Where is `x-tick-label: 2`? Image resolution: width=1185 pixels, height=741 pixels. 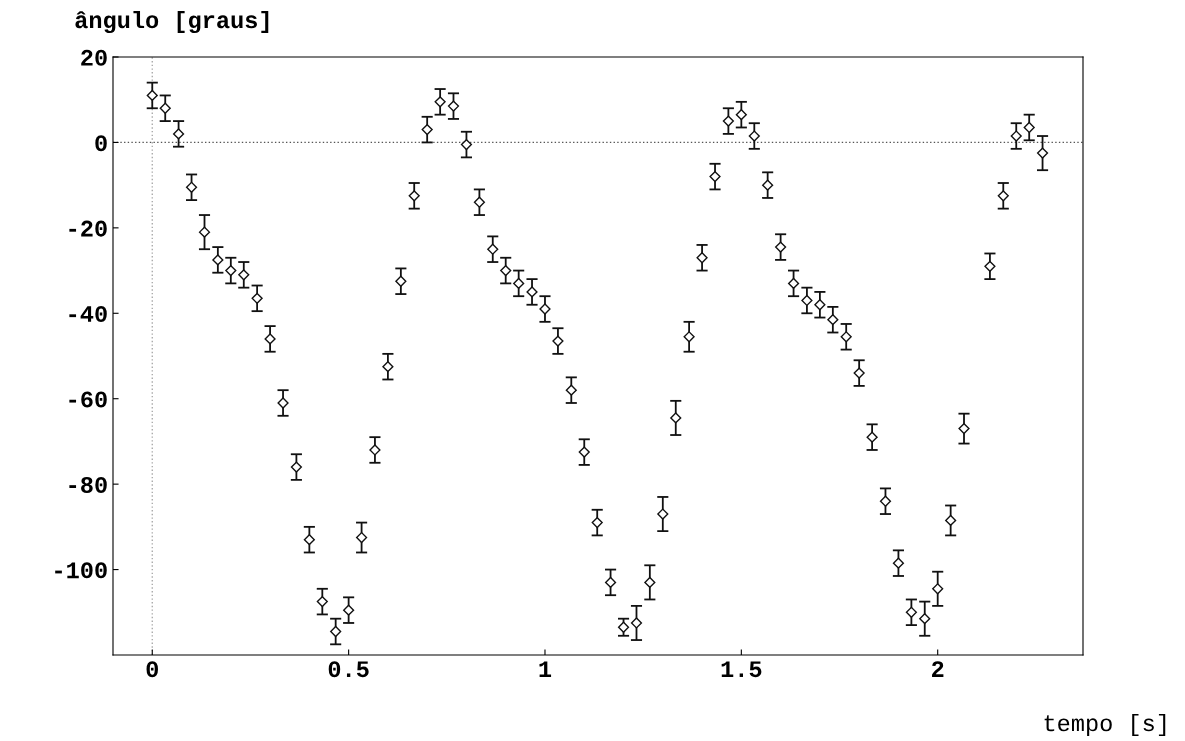
x-tick-label: 2 is located at coordinates (938, 669).